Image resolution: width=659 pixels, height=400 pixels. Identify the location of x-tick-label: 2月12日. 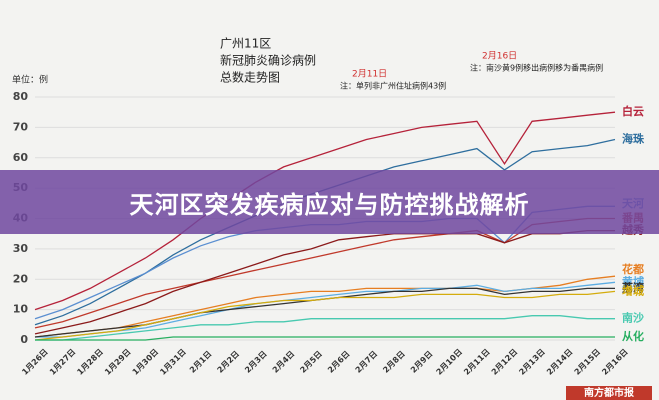
(504, 361).